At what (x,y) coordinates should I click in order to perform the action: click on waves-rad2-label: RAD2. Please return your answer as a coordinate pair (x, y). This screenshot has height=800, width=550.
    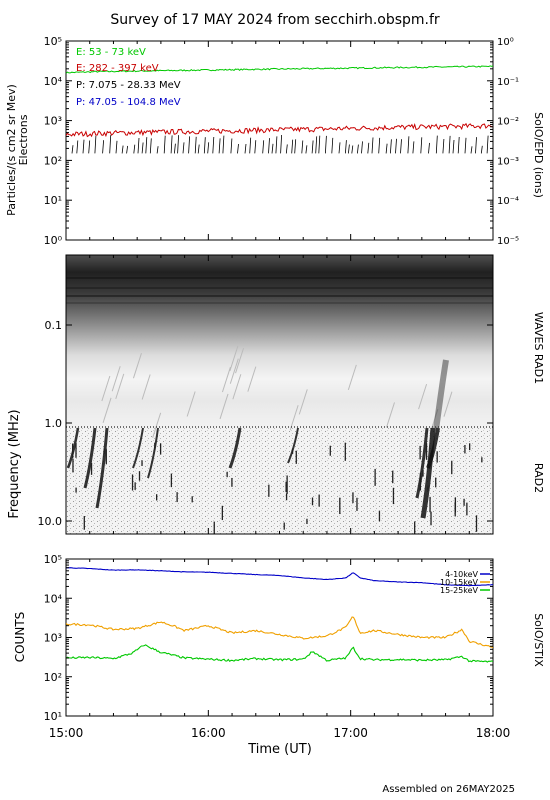
    Looking at the image, I should click on (538, 478).